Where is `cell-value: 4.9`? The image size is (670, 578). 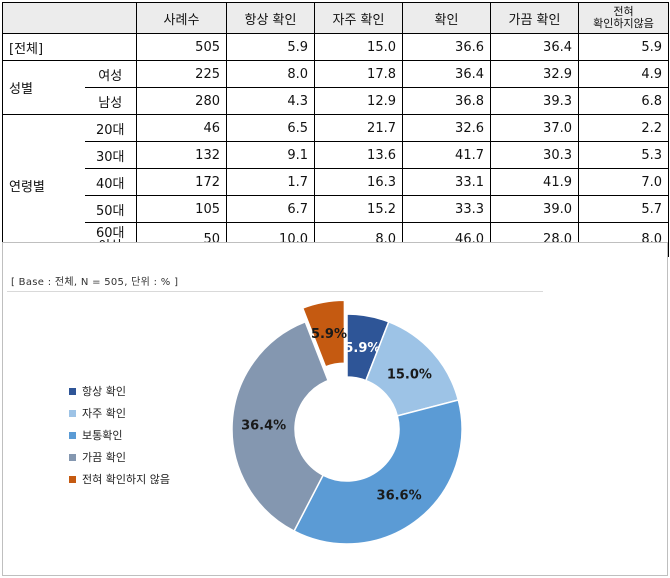
cell-value: 4.9 is located at coordinates (623, 74).